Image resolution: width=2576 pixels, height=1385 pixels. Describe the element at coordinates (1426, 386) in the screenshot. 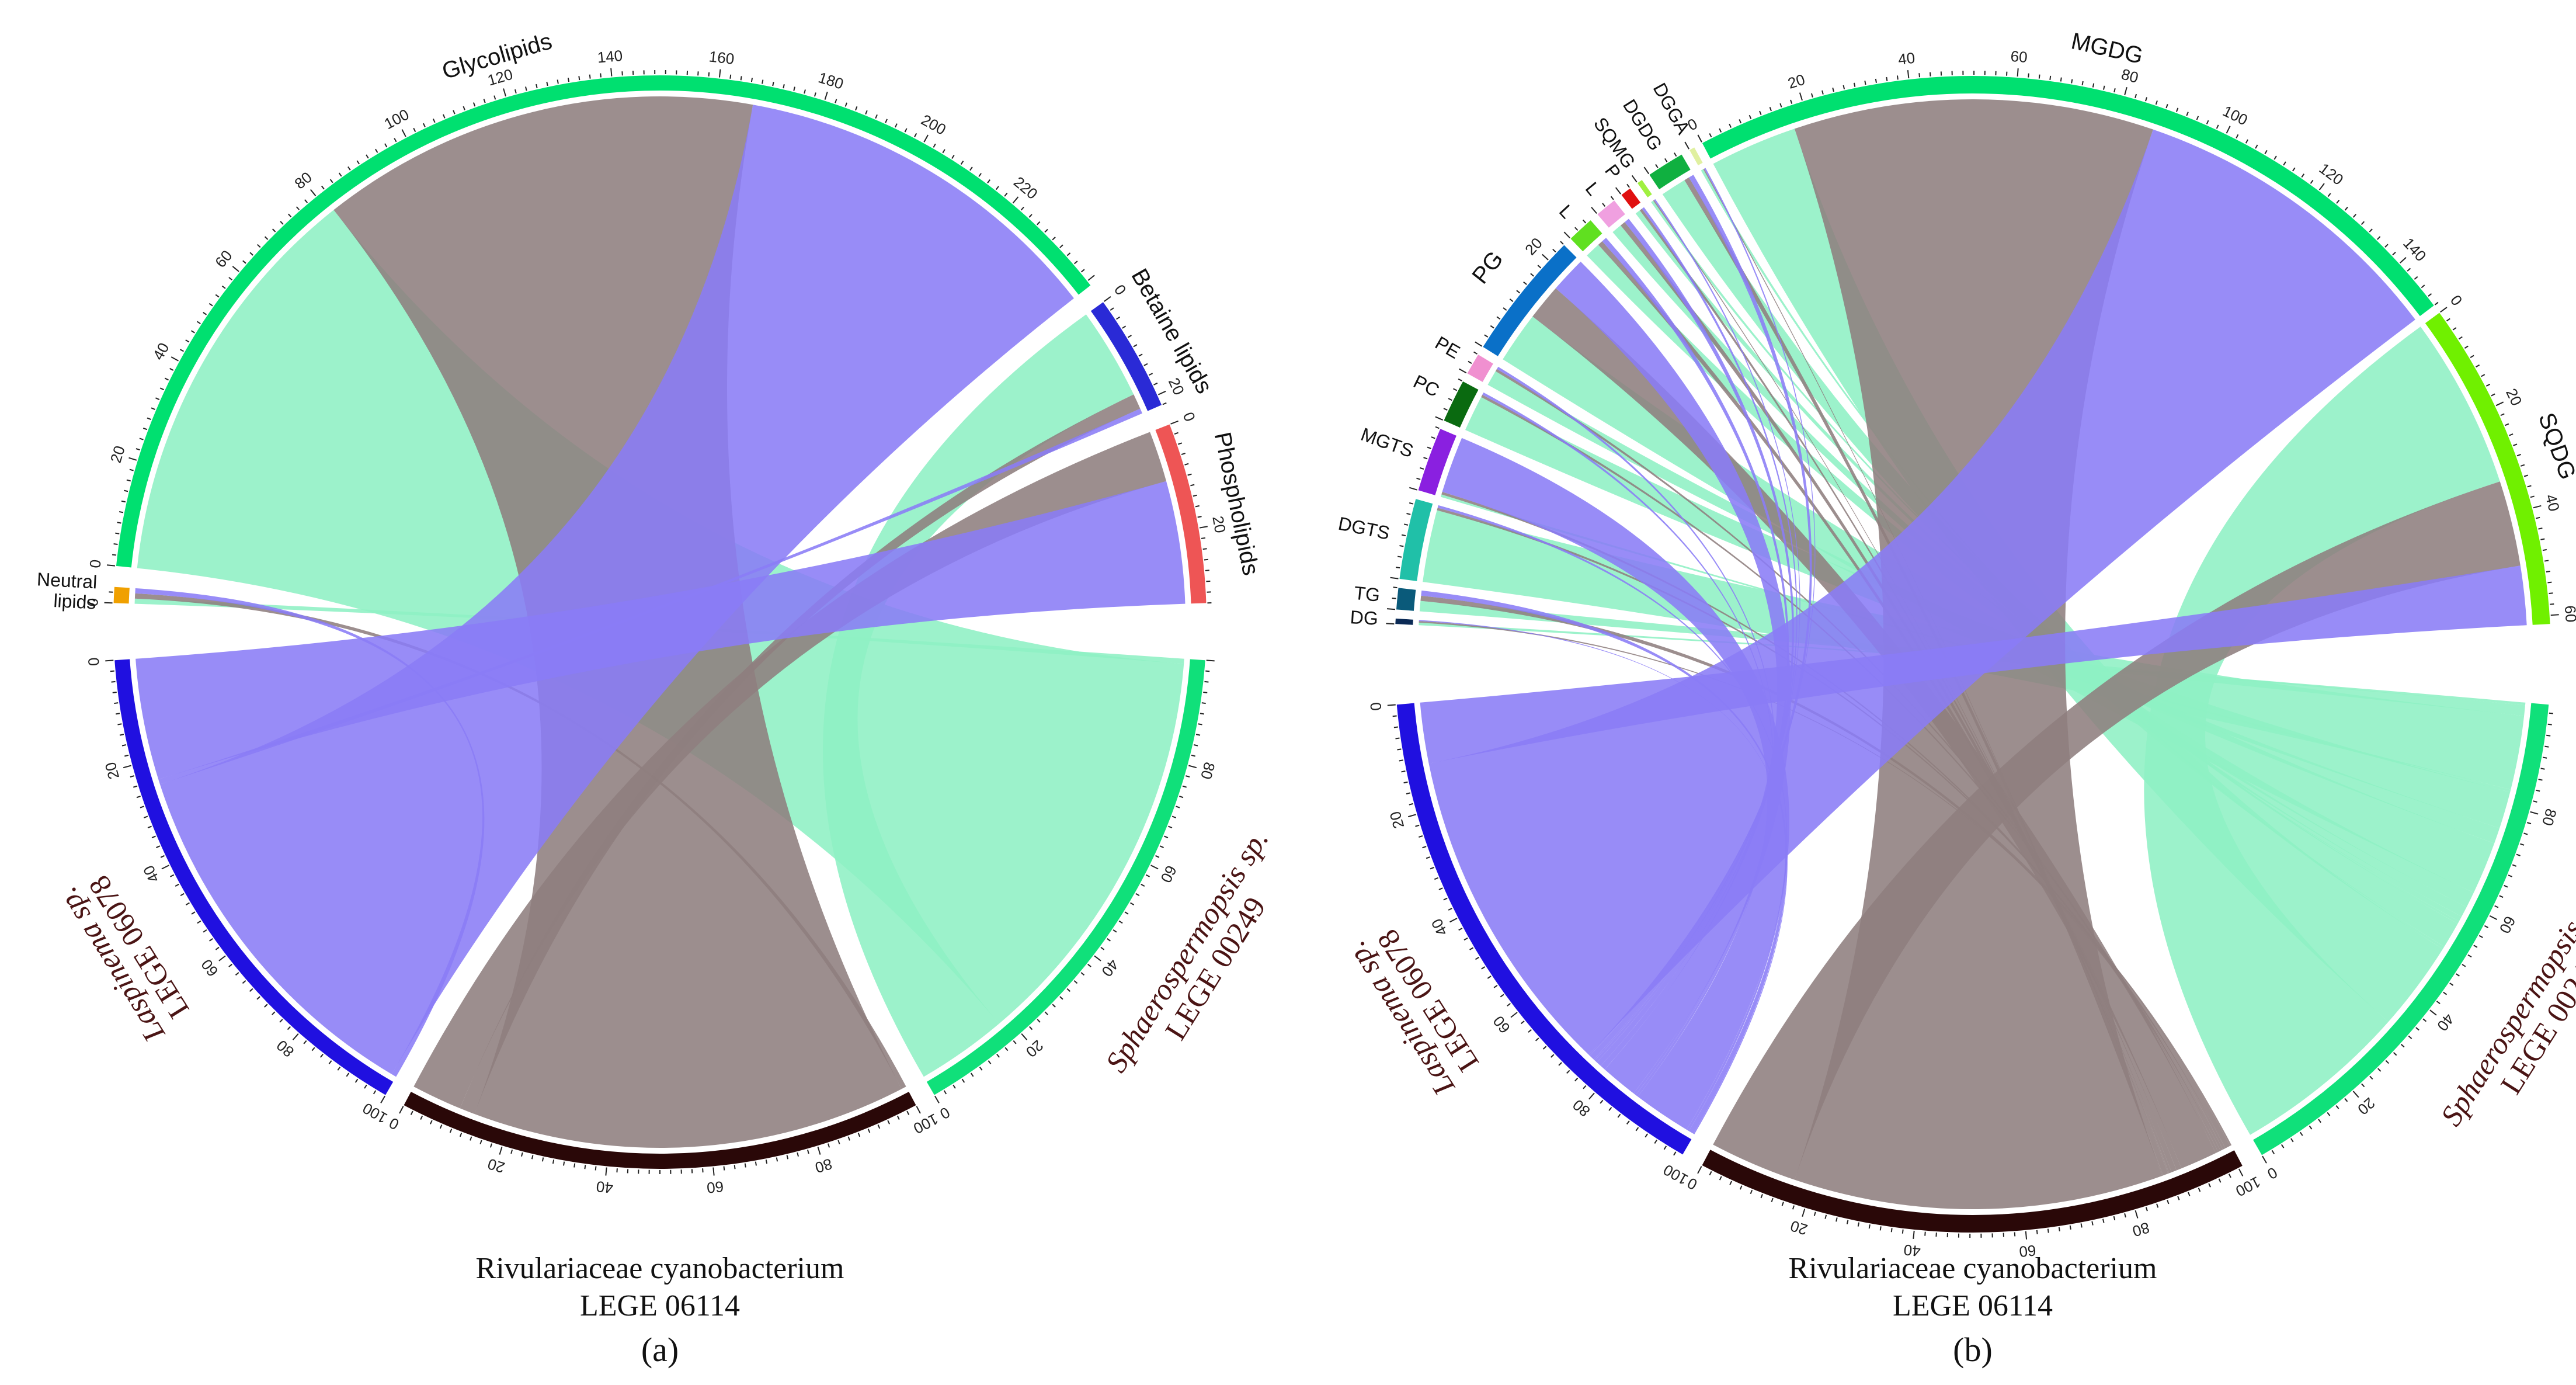

I see `class-label-line: PC` at that location.